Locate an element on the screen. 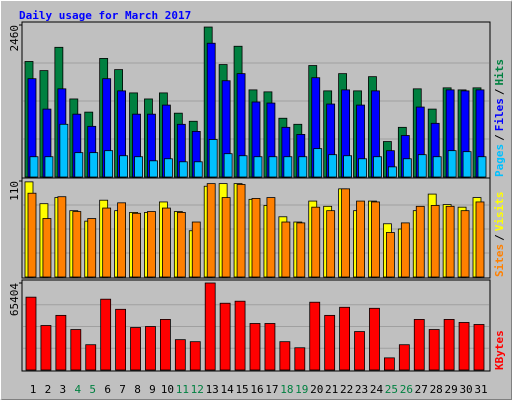 The height and width of the screenshot is (400, 512). x-tick-label: 4 is located at coordinates (77, 389).